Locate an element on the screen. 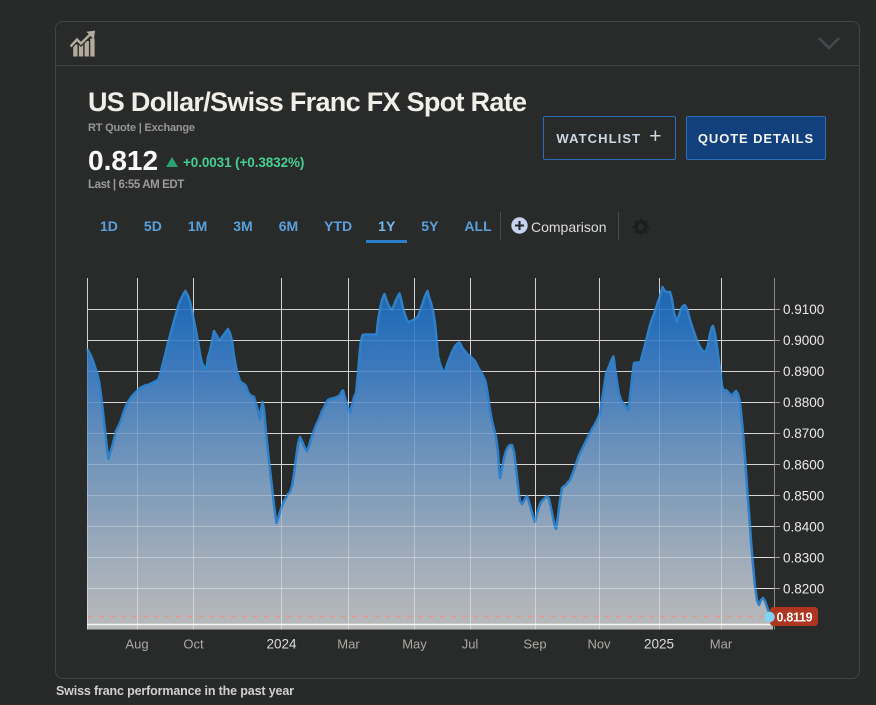 The image size is (876, 705). svg-text: 0.8600 is located at coordinates (803, 464).